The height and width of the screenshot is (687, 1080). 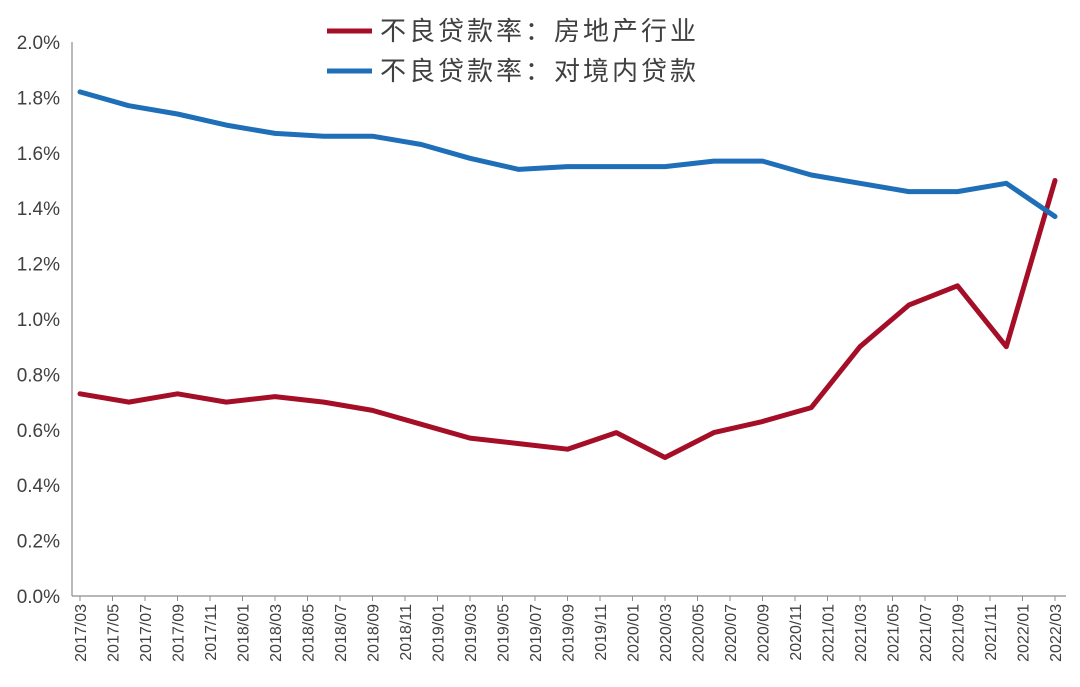 I want to click on legend-label-real-estate: 不良贷款率：房地产行业, so click(x=539, y=32).